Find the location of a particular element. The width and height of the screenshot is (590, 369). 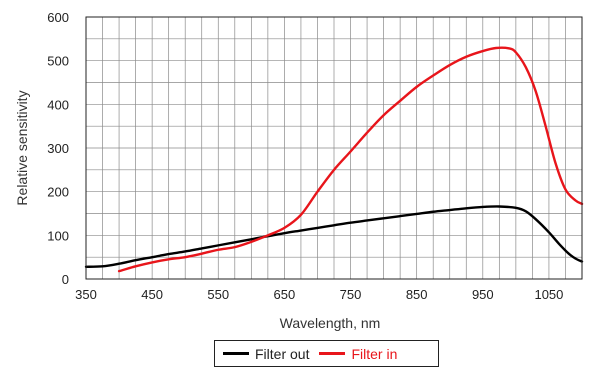

legend-swatch-filter-in is located at coordinates (332, 353).